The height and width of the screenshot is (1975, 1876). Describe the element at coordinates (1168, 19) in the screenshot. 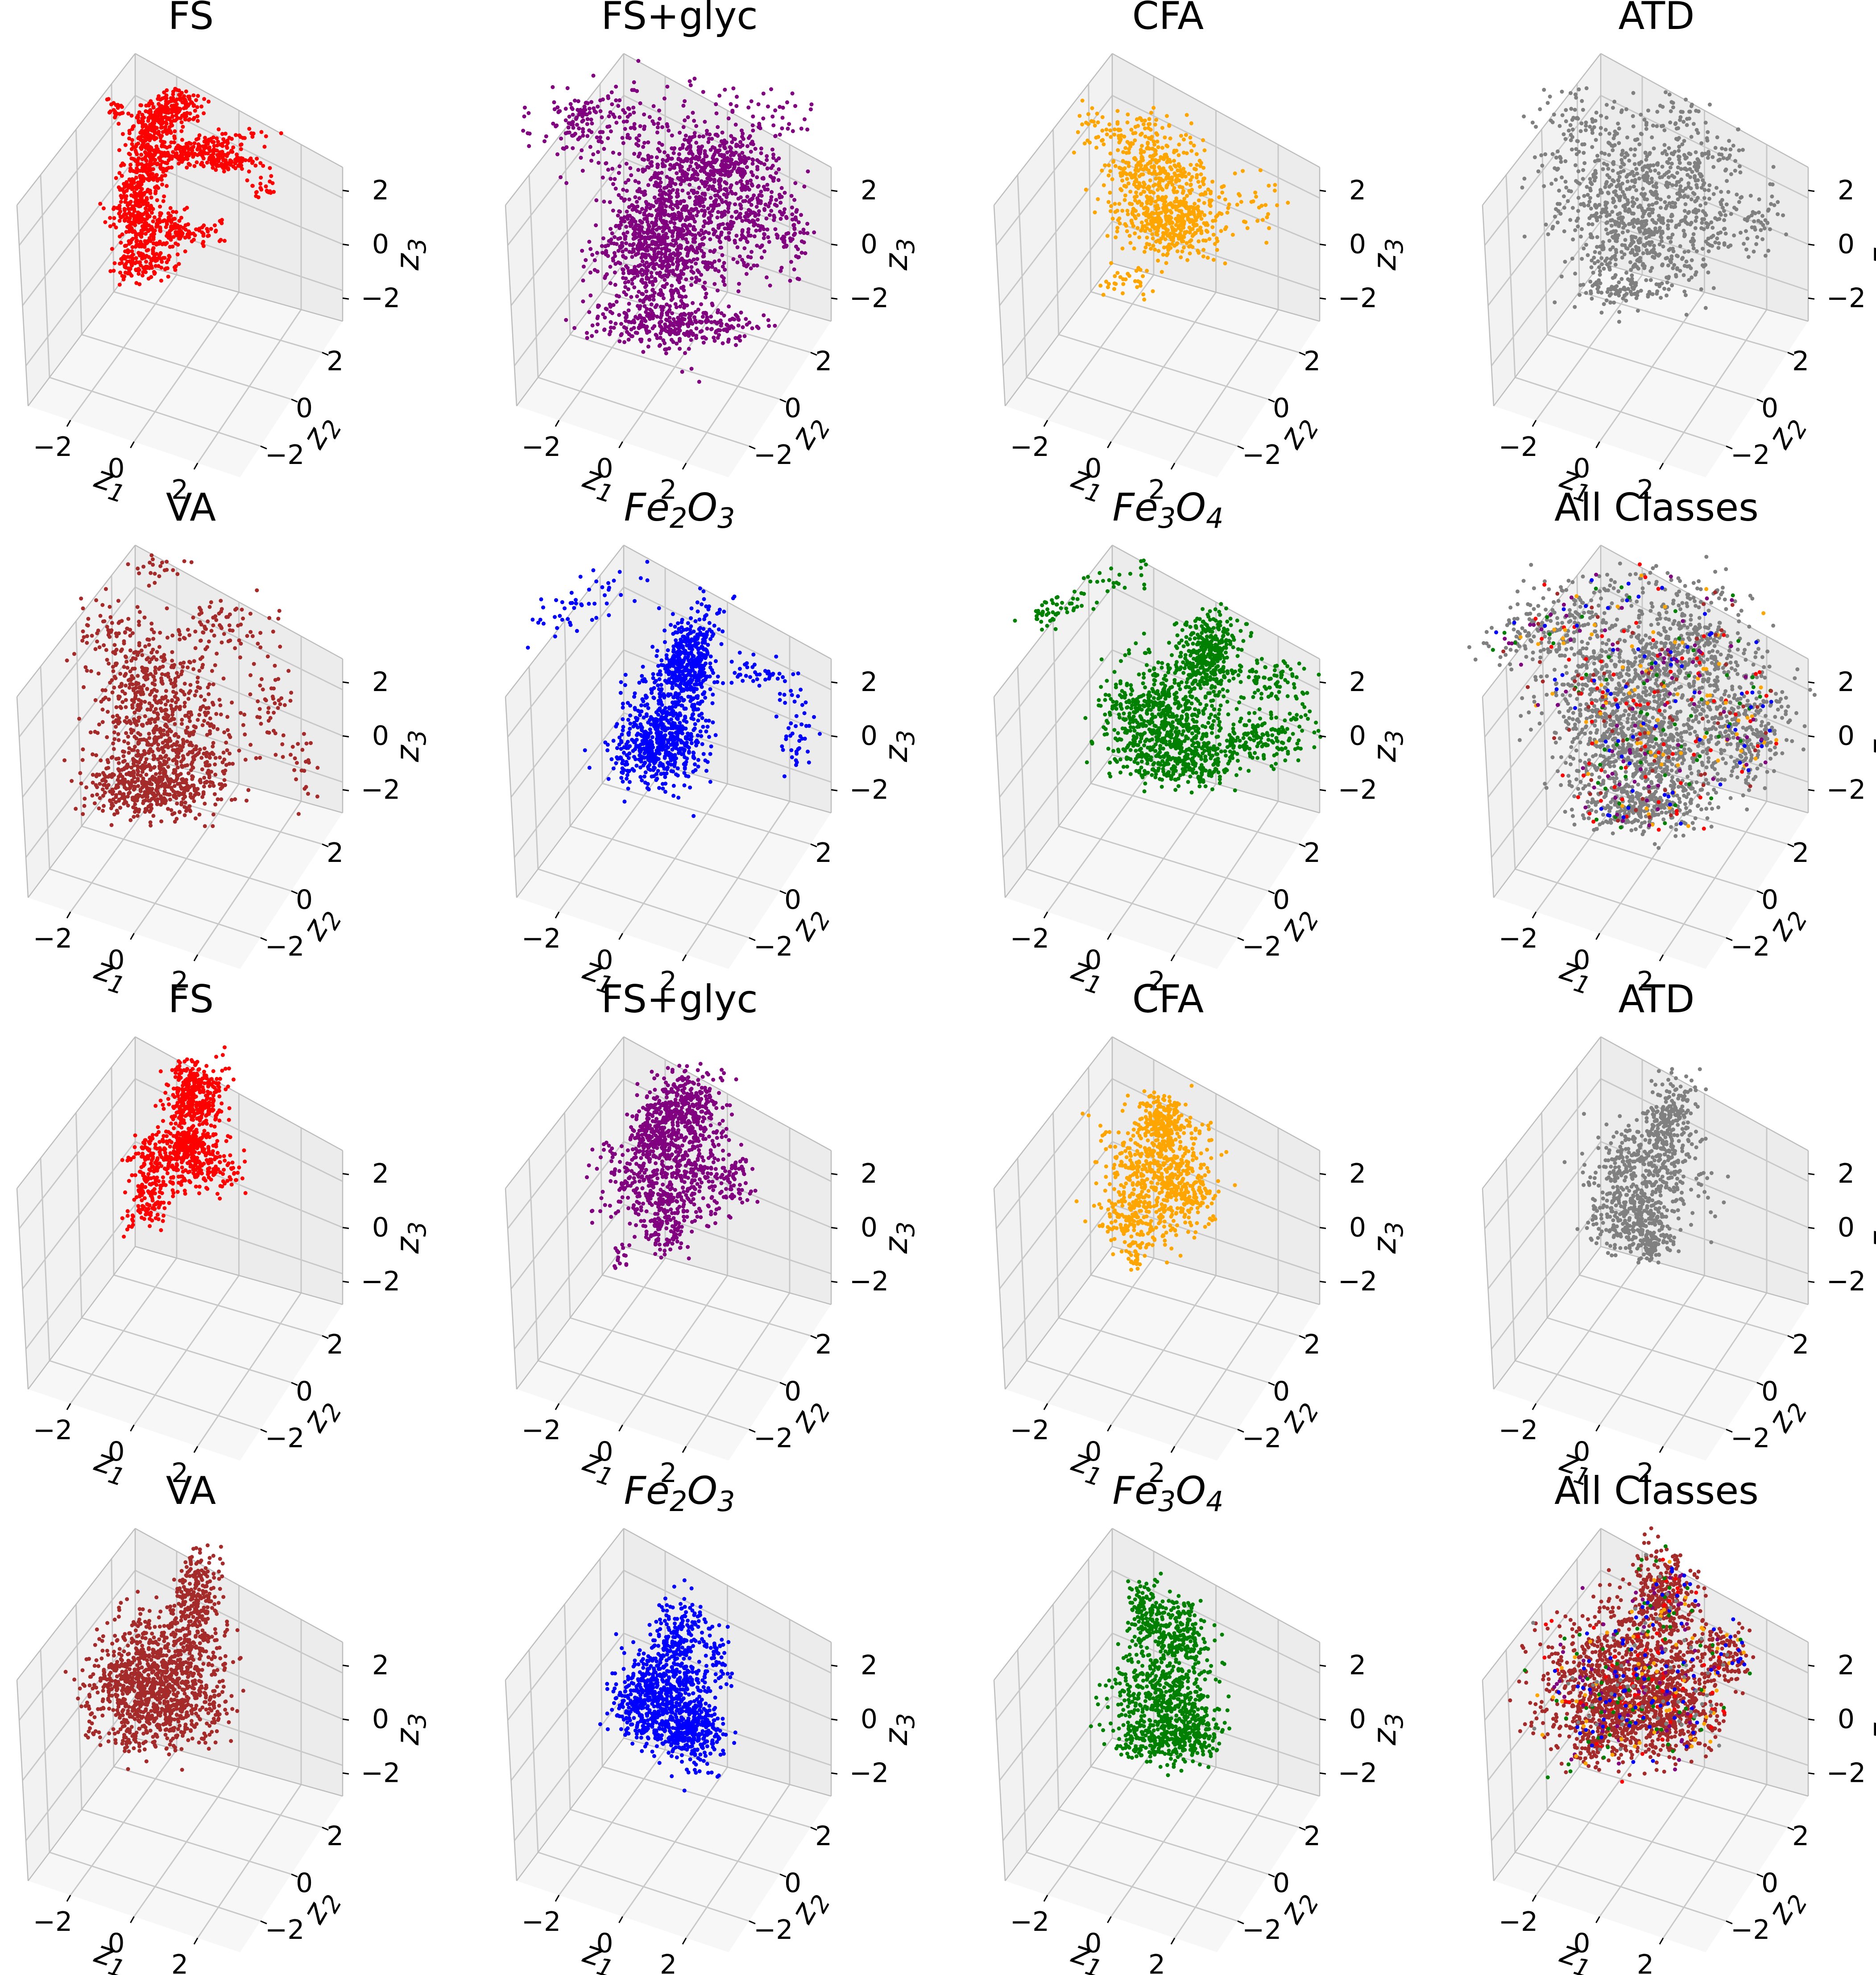

I see `subplot-title: CFA` at that location.